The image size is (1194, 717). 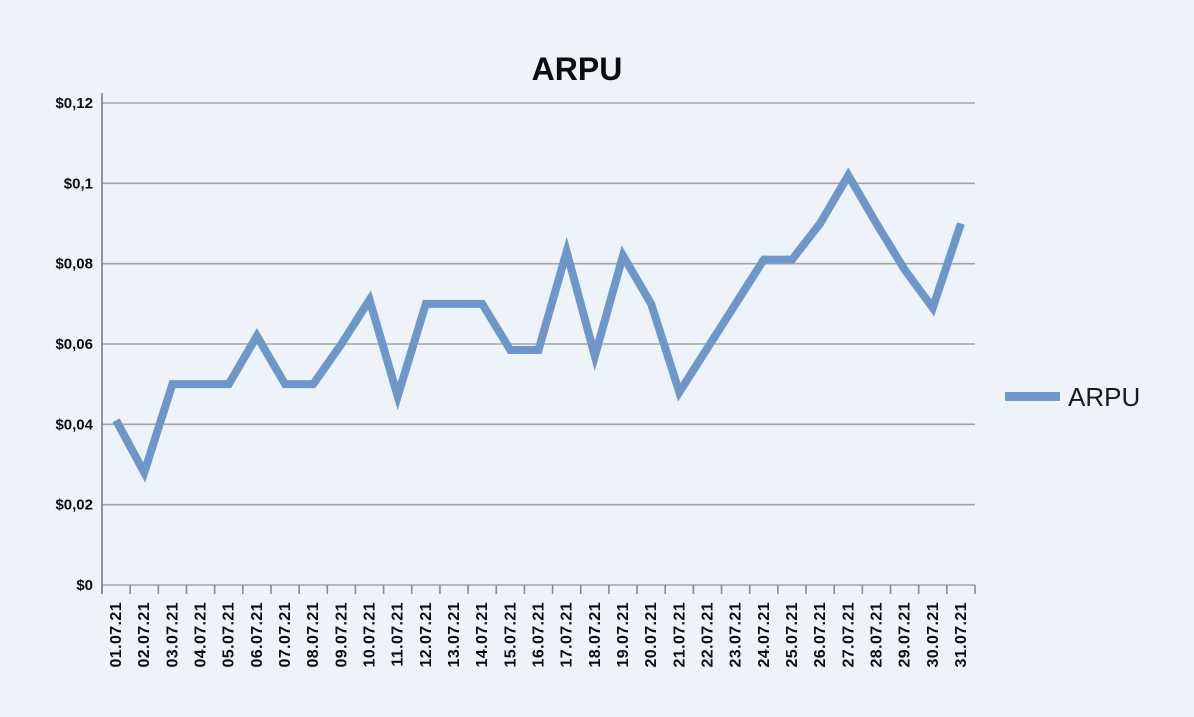 What do you see at coordinates (201, 634) in the screenshot?
I see `x-axis-label: 04.07.21` at bounding box center [201, 634].